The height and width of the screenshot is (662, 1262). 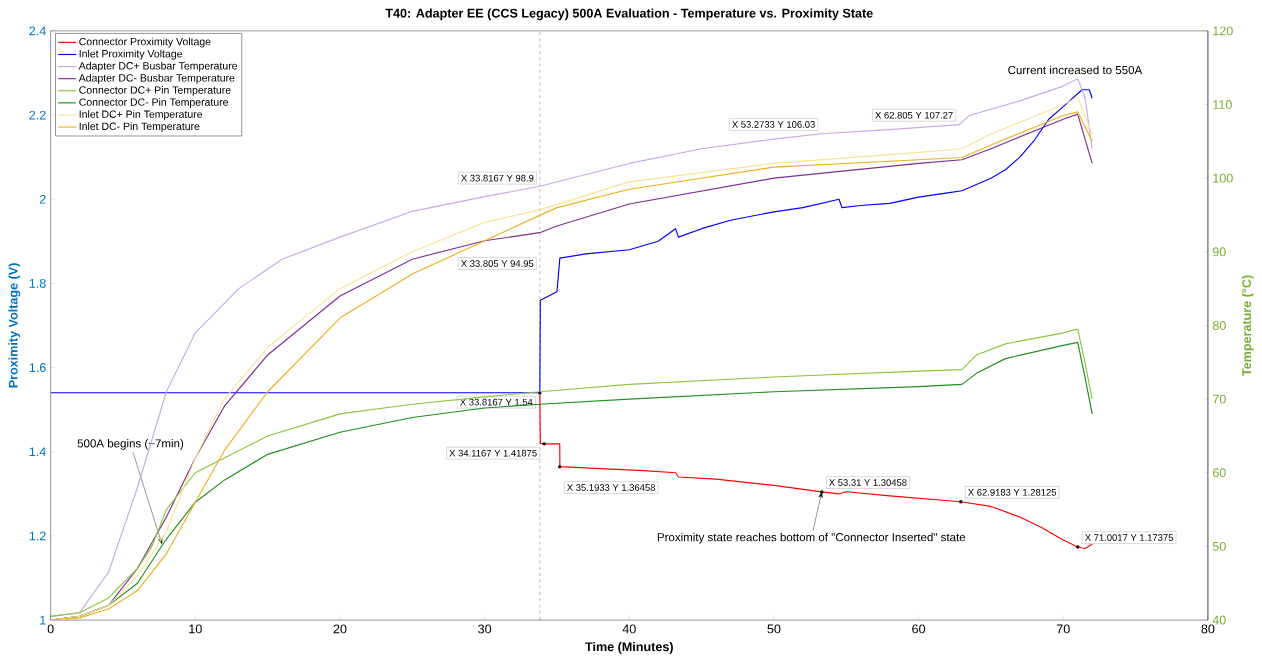 What do you see at coordinates (37, 367) in the screenshot?
I see `y-tick-label: 1.6` at bounding box center [37, 367].